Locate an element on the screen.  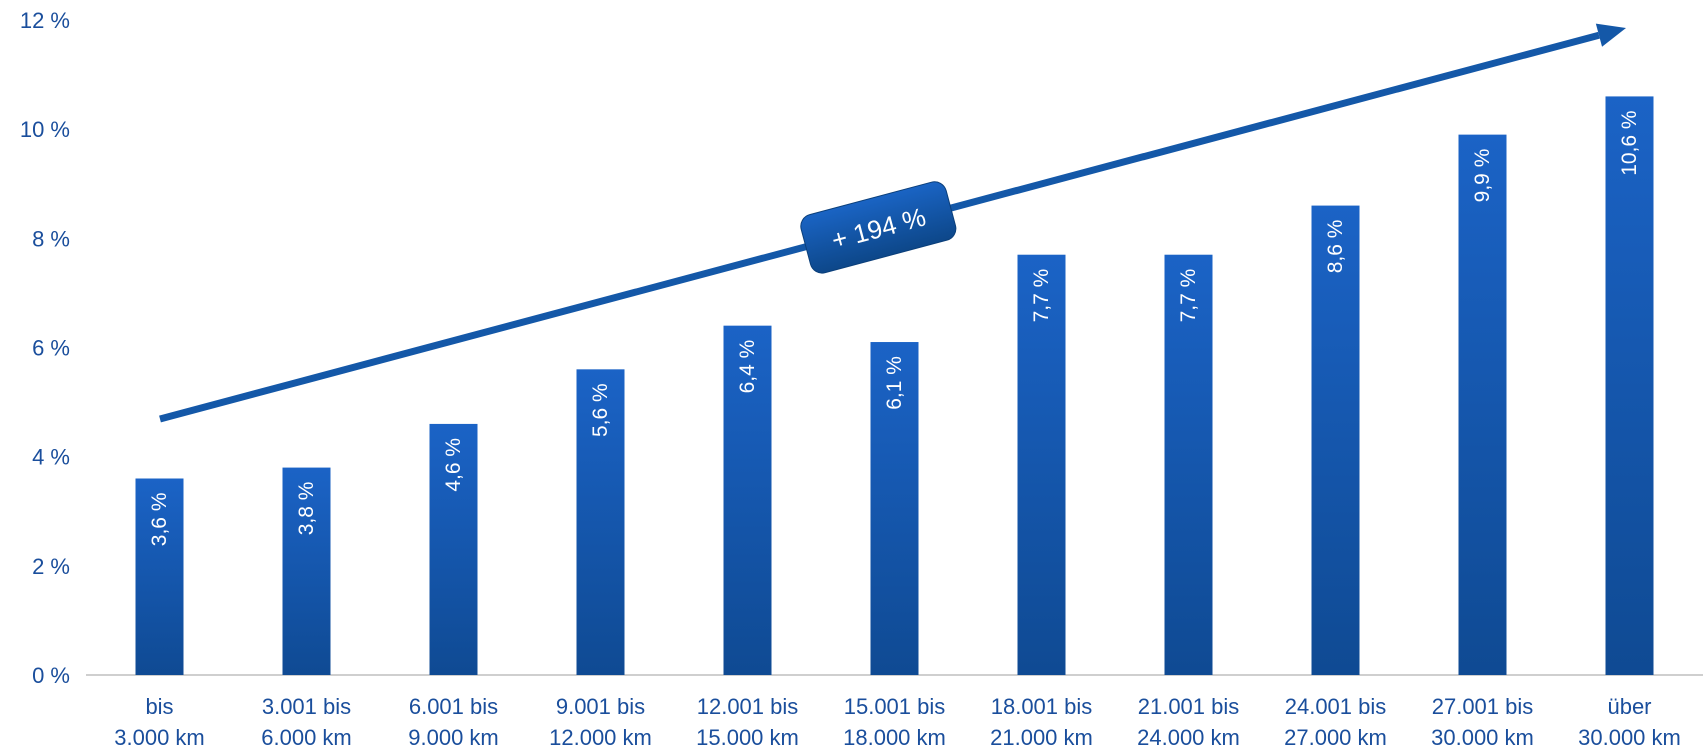
category-label: 3.000 km is located at coordinates (159, 737).